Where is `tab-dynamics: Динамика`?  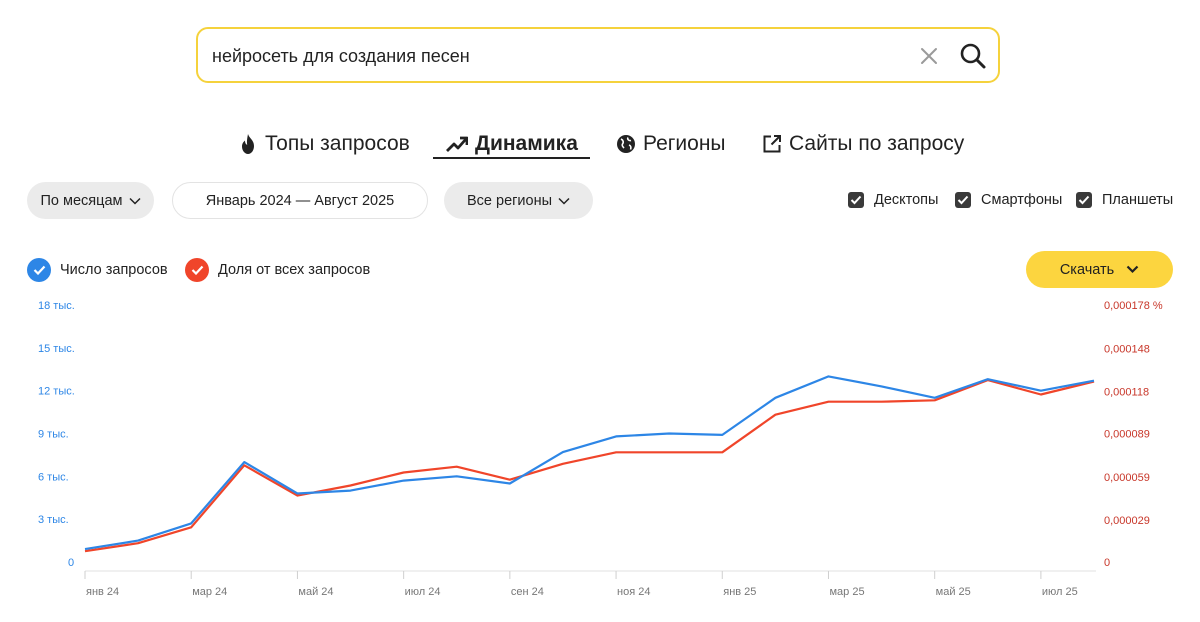 tab-dynamics: Динамика is located at coordinates (512, 144).